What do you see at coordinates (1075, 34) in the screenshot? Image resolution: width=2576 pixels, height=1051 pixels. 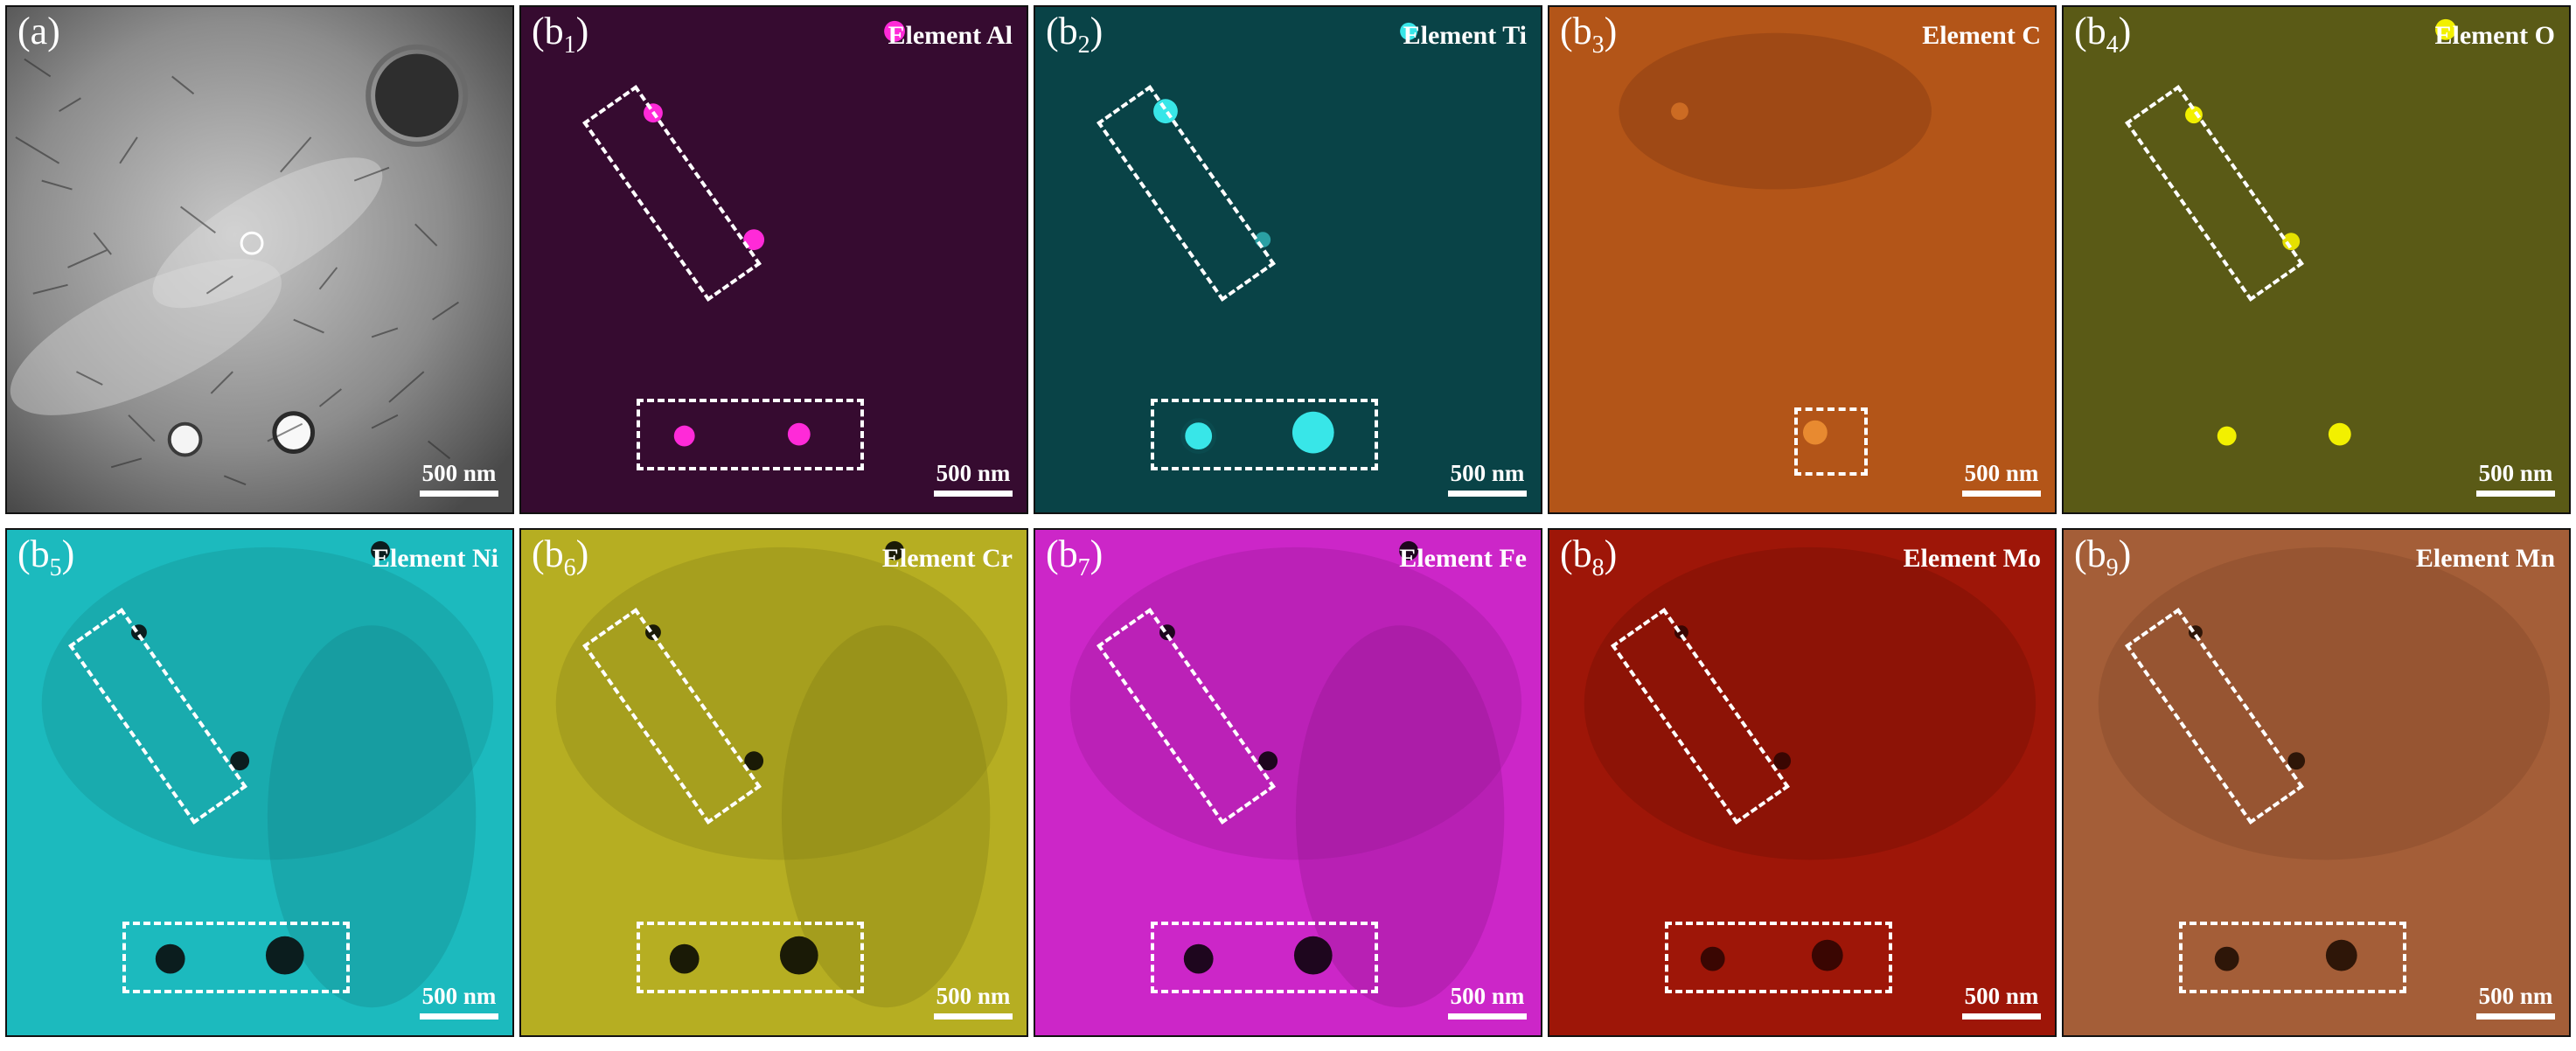 I see `panel-label-b2: (b2)` at bounding box center [1075, 34].